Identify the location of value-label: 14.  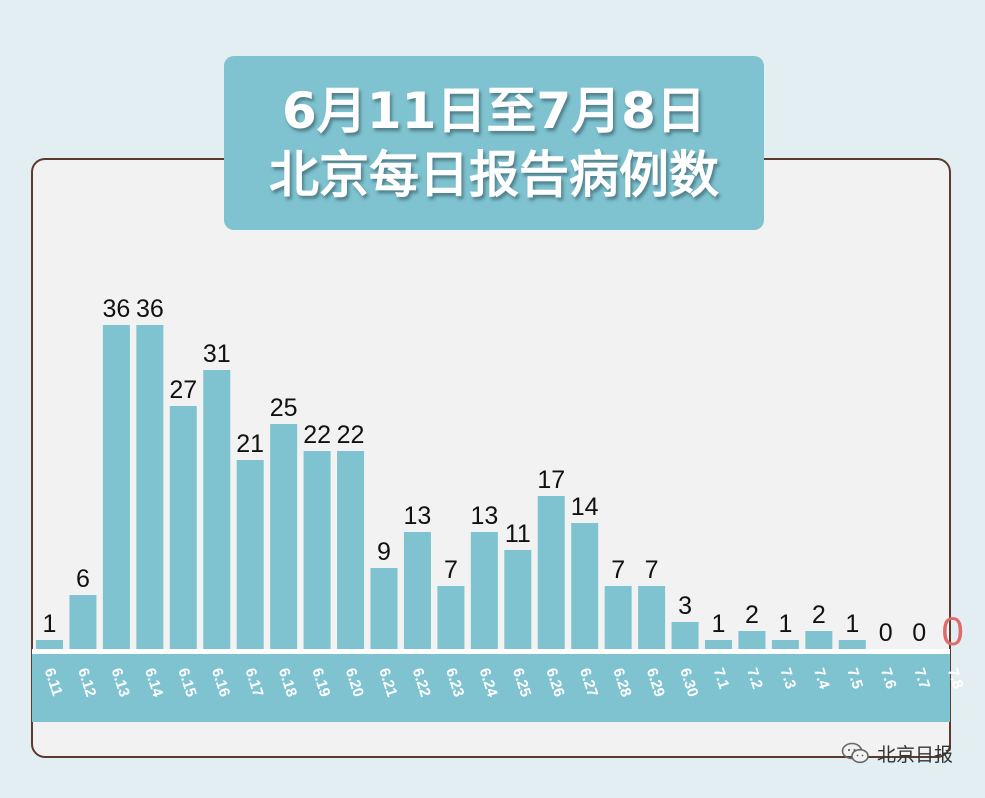
(585, 507).